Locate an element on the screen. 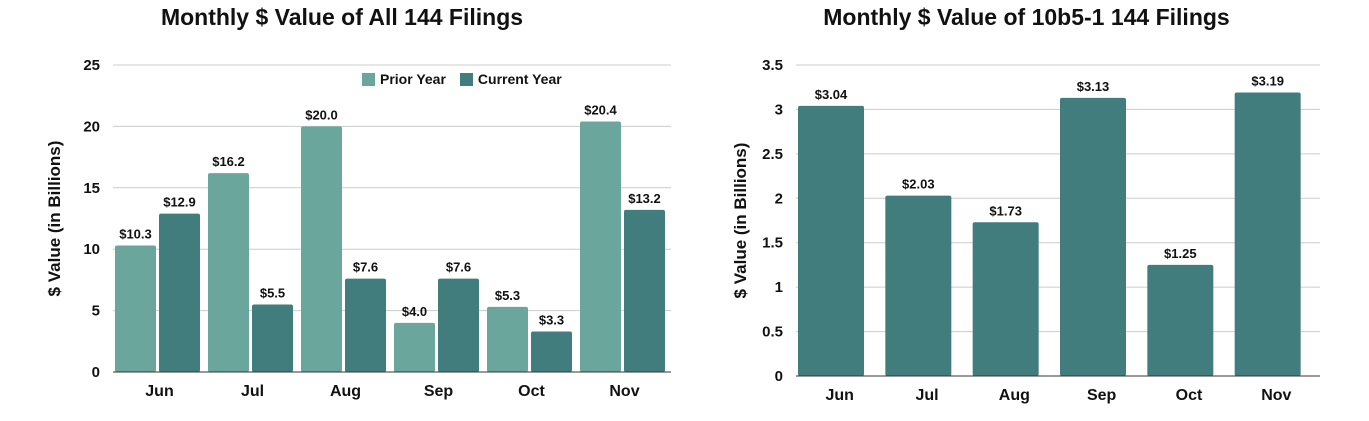 This screenshot has height=421, width=1369. y-tick-label: 10 is located at coordinates (91, 249).